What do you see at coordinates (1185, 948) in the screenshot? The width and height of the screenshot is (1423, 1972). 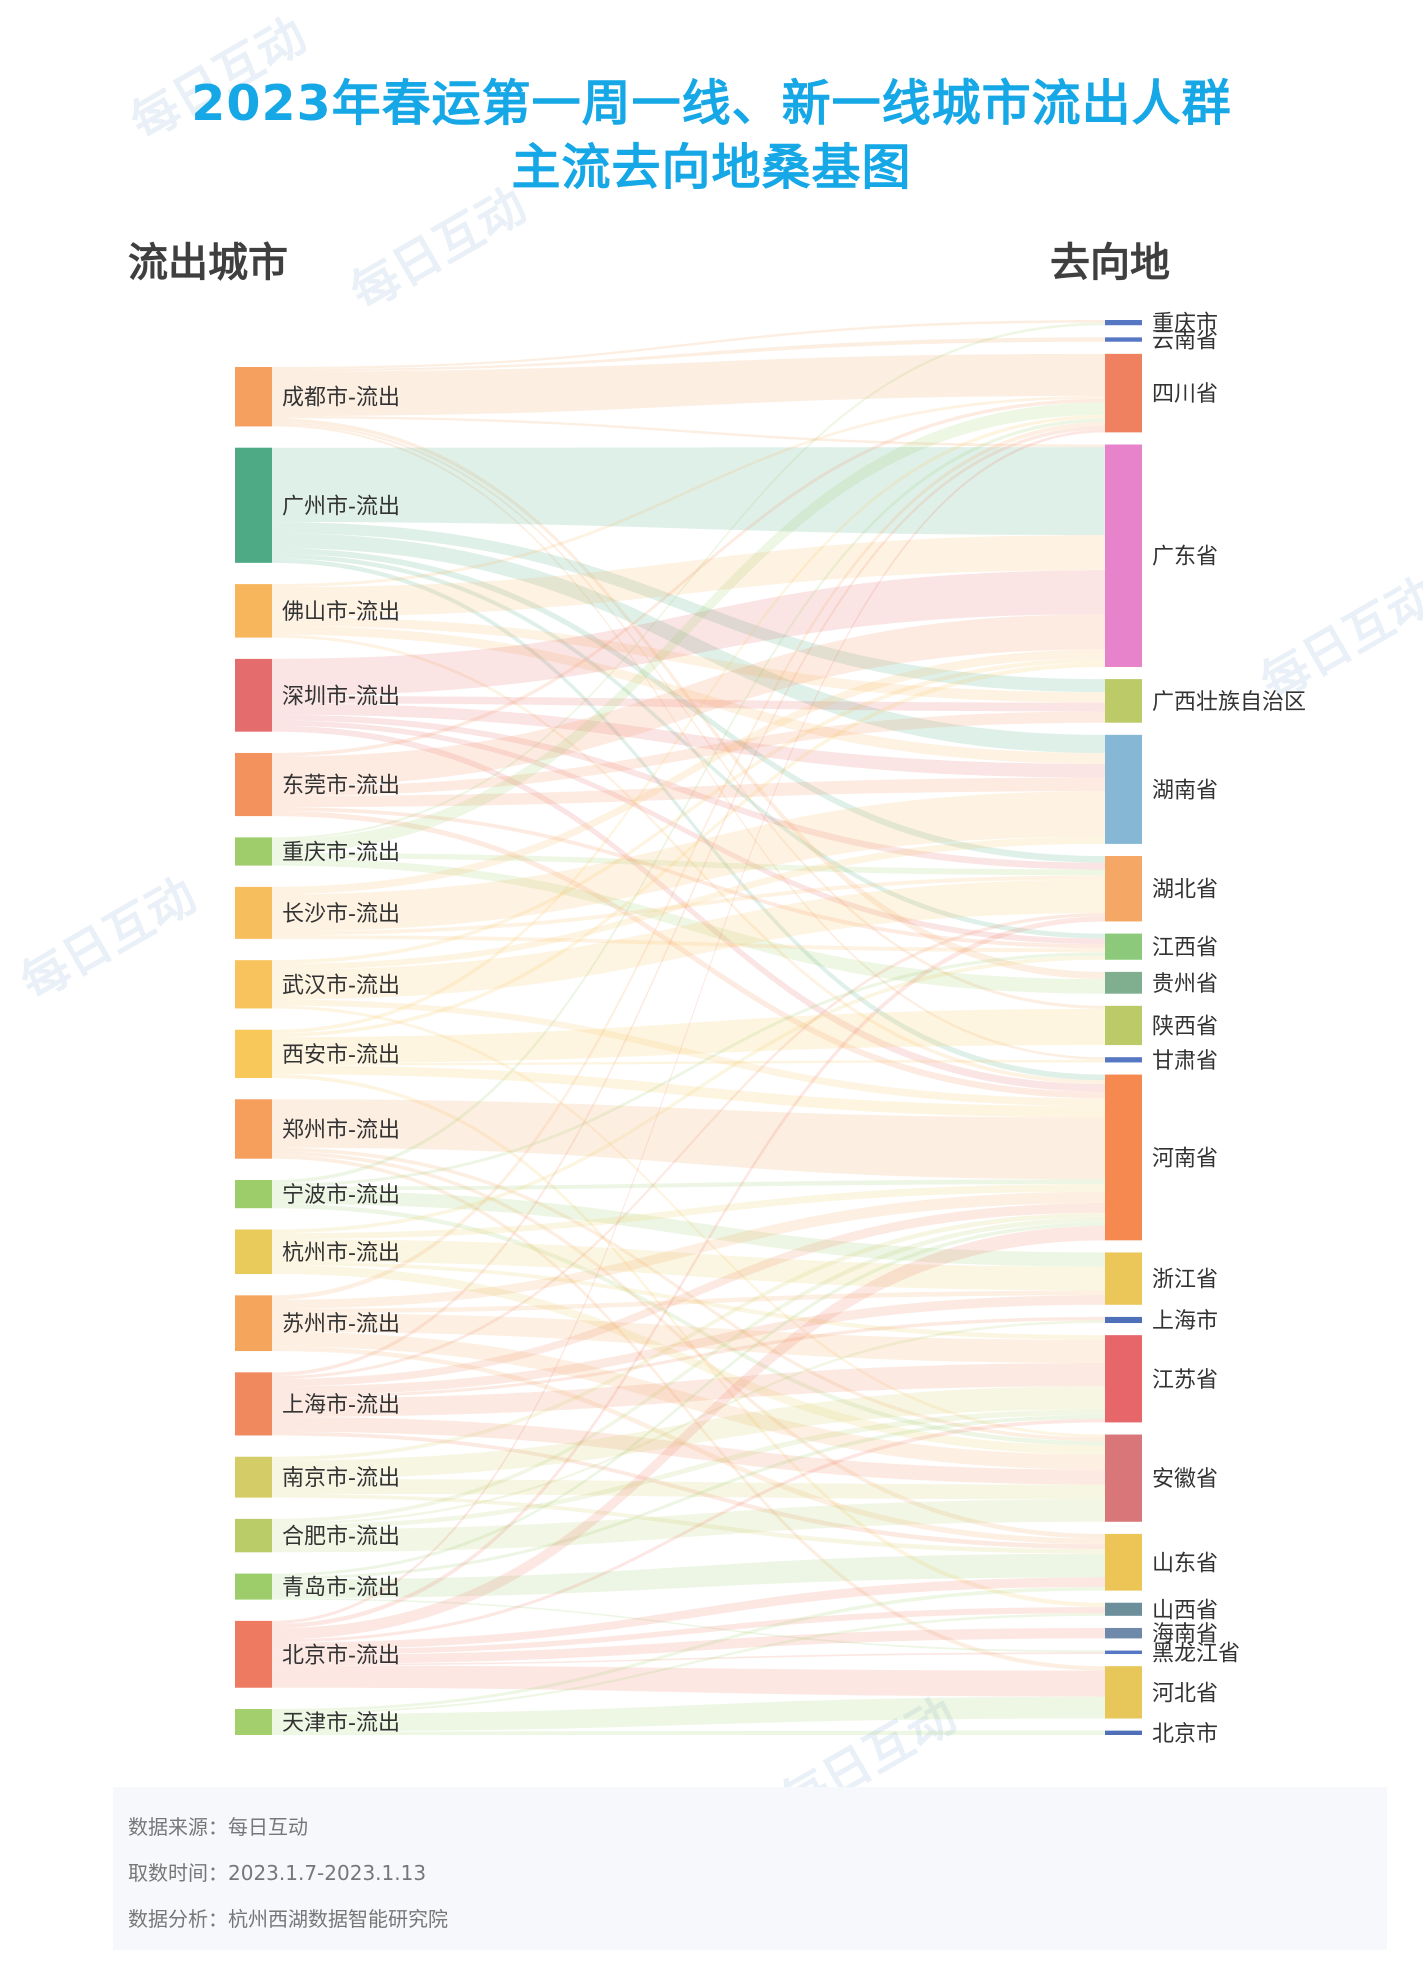 I see `target-node-label: 江西省` at bounding box center [1185, 948].